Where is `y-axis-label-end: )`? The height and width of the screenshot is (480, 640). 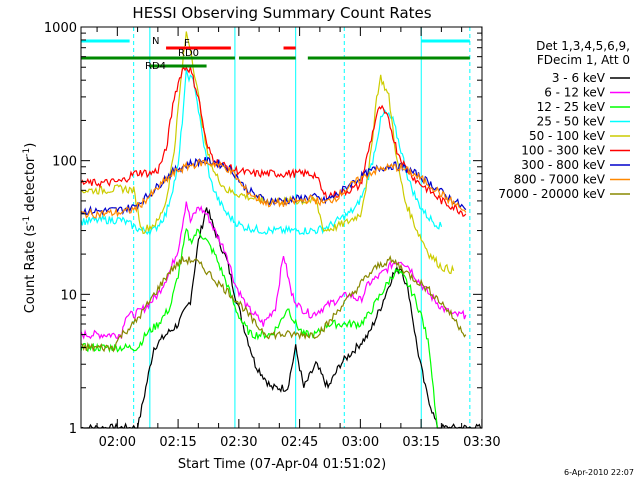
y-axis-label-end: ) is located at coordinates (30, 145).